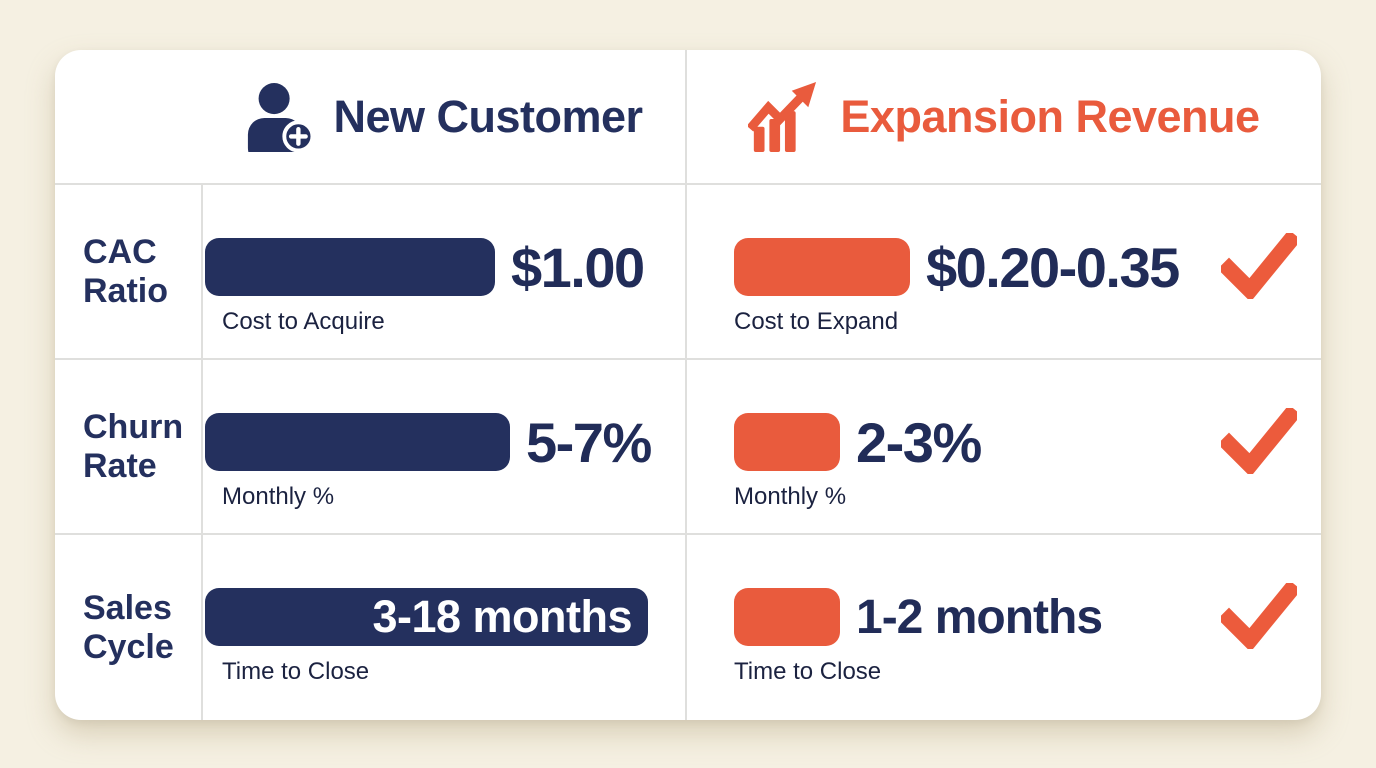 This screenshot has width=1376, height=768. Describe the element at coordinates (790, 496) in the screenshot. I see `churn-rate-expansion-caption: Monthly %` at that location.